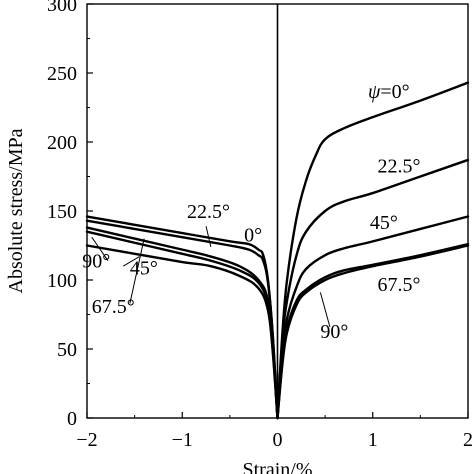 The width and height of the screenshot is (474, 474). Describe the element at coordinates (72, 419) in the screenshot. I see `y-tick-label: 0` at that location.